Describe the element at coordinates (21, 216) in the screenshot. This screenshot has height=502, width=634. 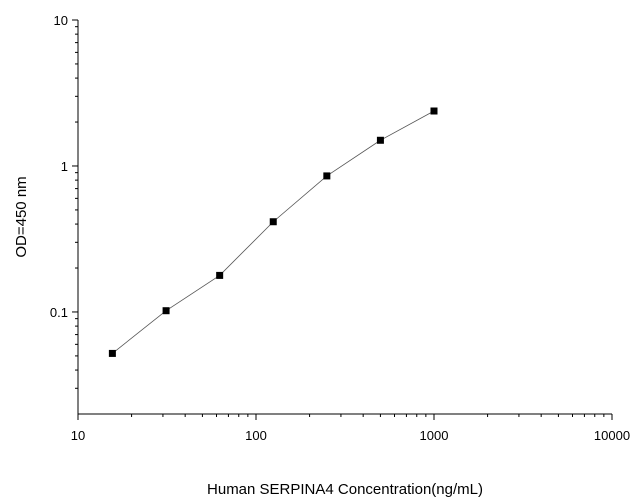
I see `y-axis-title: OD=450 nm` at that location.